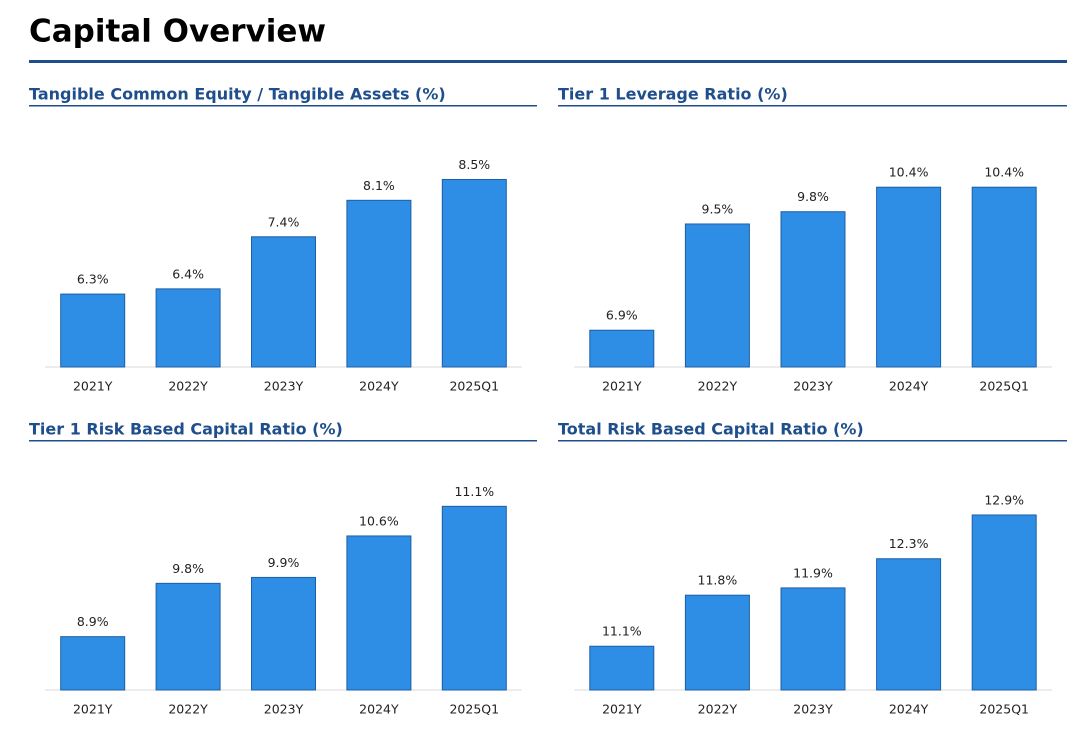 Image resolution: width=1080 pixels, height=742 pixels. What do you see at coordinates (909, 543) in the screenshot?
I see `value-label: 12.3%` at bounding box center [909, 543].